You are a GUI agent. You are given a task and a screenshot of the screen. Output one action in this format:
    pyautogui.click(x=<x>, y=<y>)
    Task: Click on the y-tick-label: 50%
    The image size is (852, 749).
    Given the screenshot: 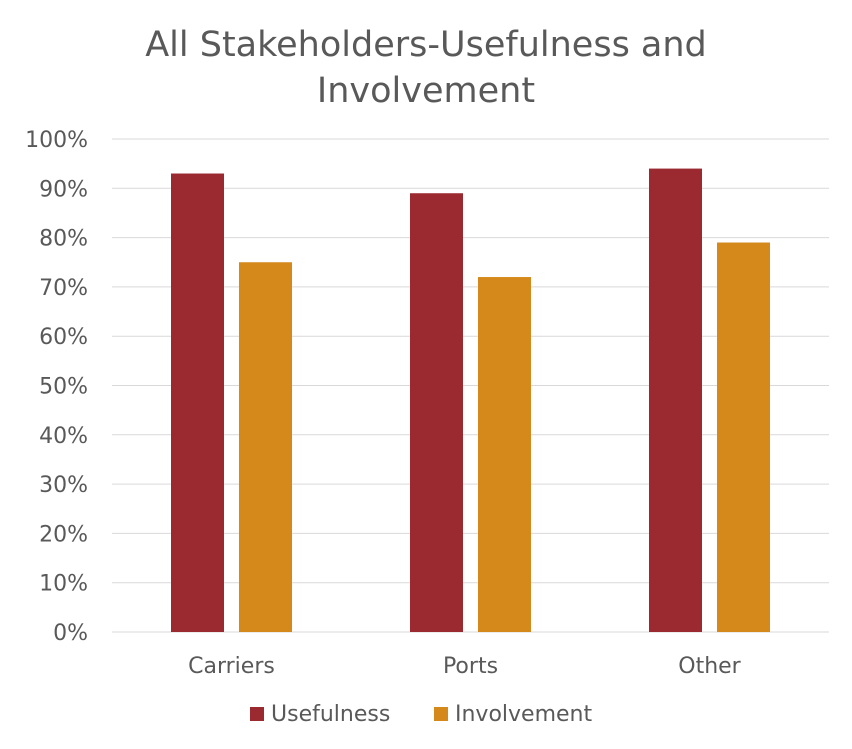 What is the action you would take?
    pyautogui.click(x=63, y=387)
    